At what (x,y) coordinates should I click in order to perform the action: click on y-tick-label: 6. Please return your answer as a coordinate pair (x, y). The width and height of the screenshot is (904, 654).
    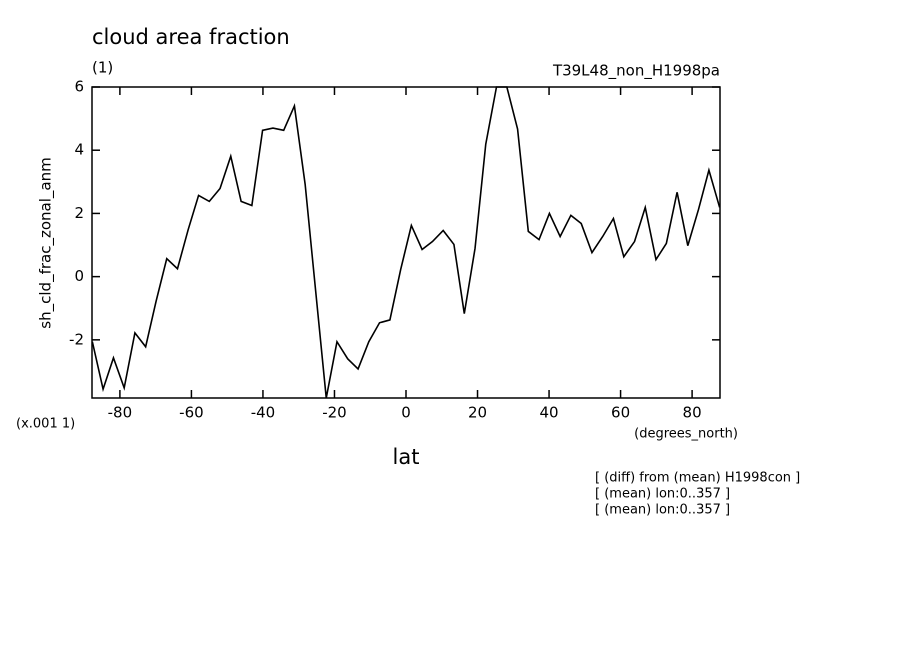
    Looking at the image, I should click on (79, 87).